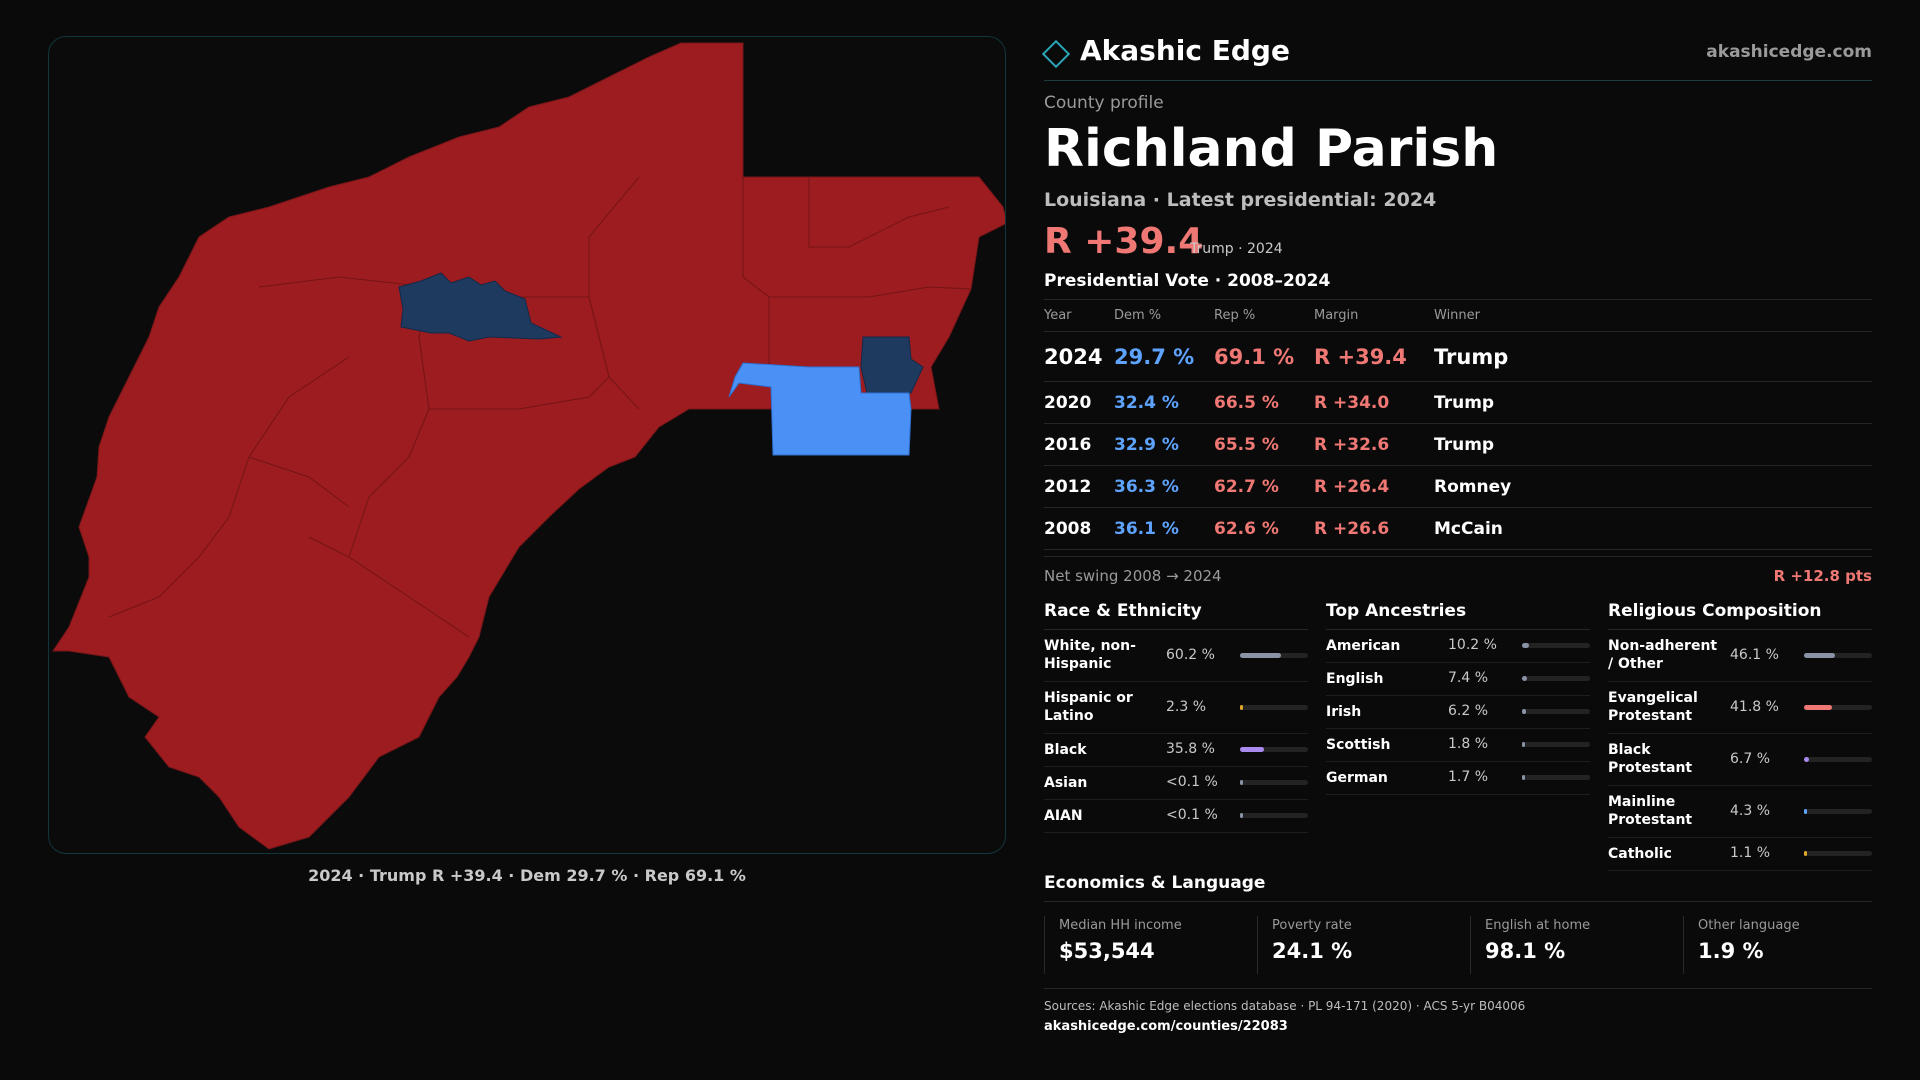 This screenshot has width=1920, height=1080. I want to click on item-value: 41.8 %, so click(1754, 706).